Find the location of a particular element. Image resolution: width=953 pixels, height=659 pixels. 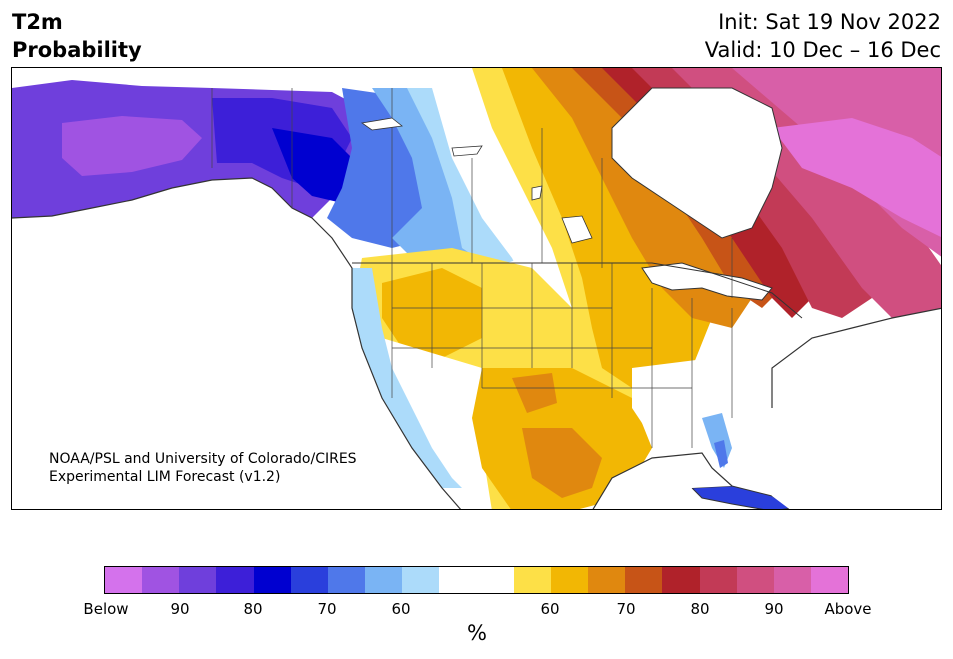

region-florida-tip is located at coordinates (721, 454).